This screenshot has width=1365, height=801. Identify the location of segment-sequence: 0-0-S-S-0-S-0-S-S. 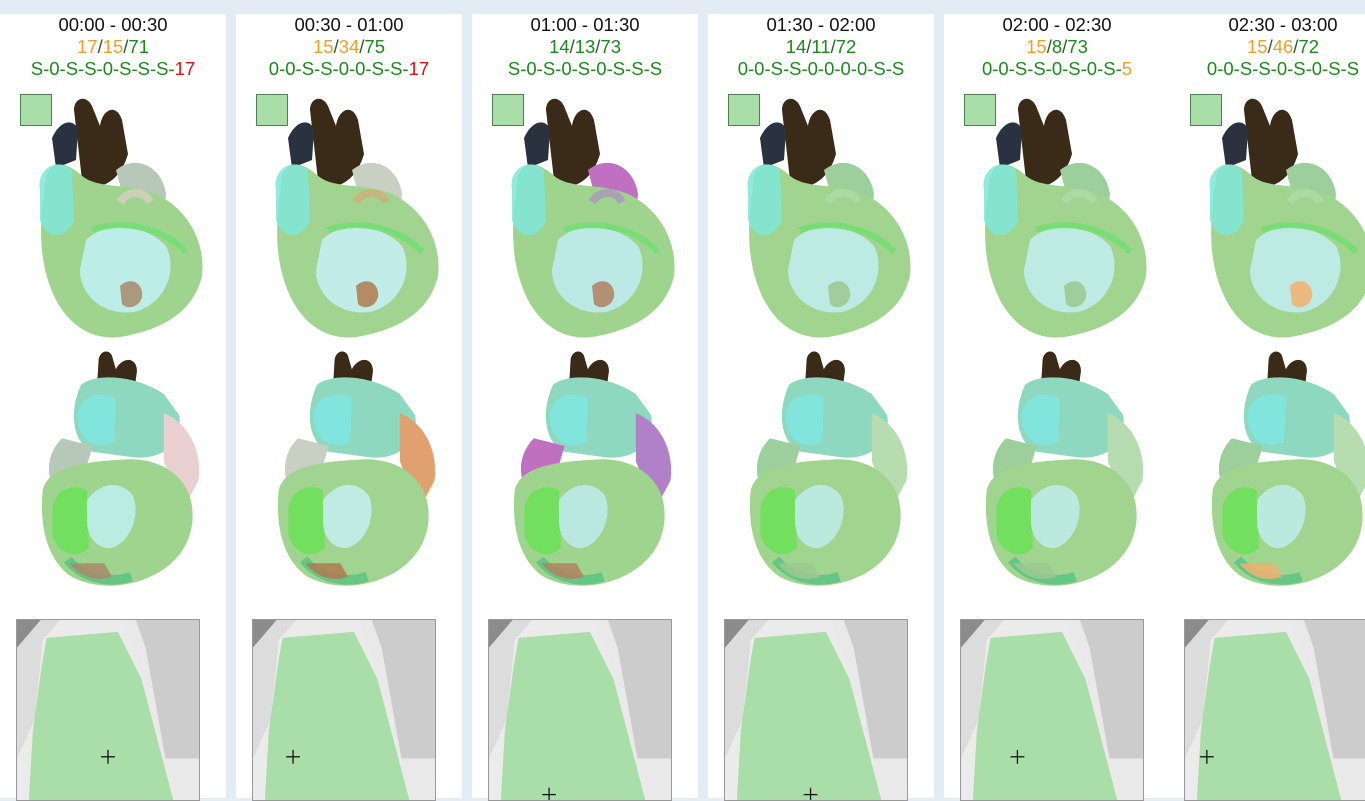
(1267, 69).